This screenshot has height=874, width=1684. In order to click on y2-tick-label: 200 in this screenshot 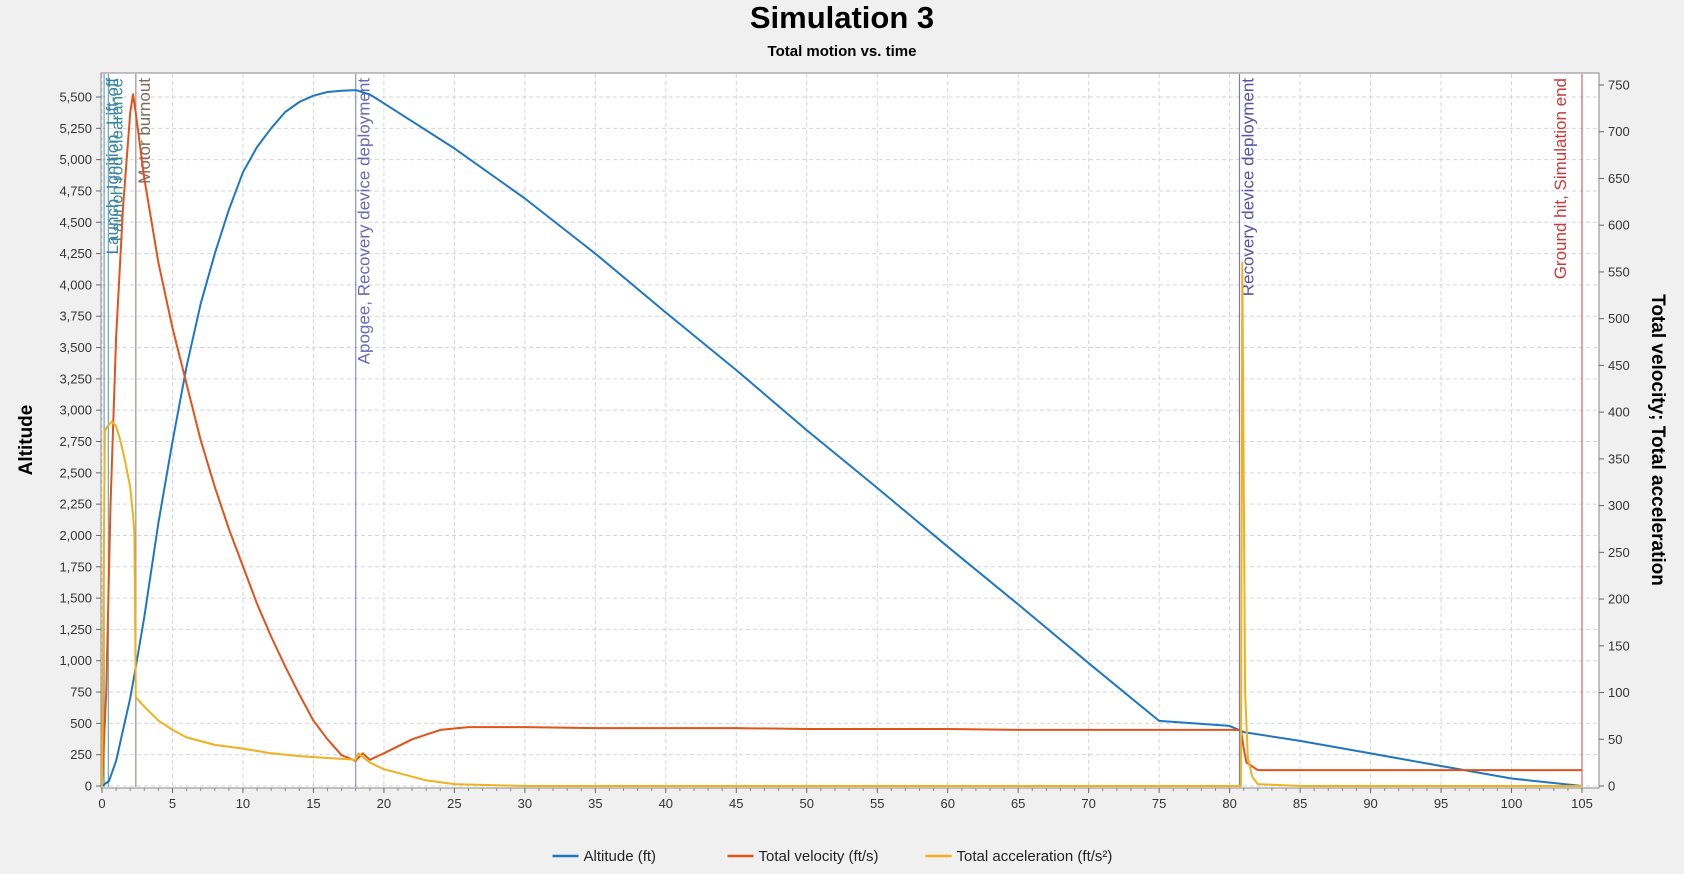, I will do `click(1619, 599)`.